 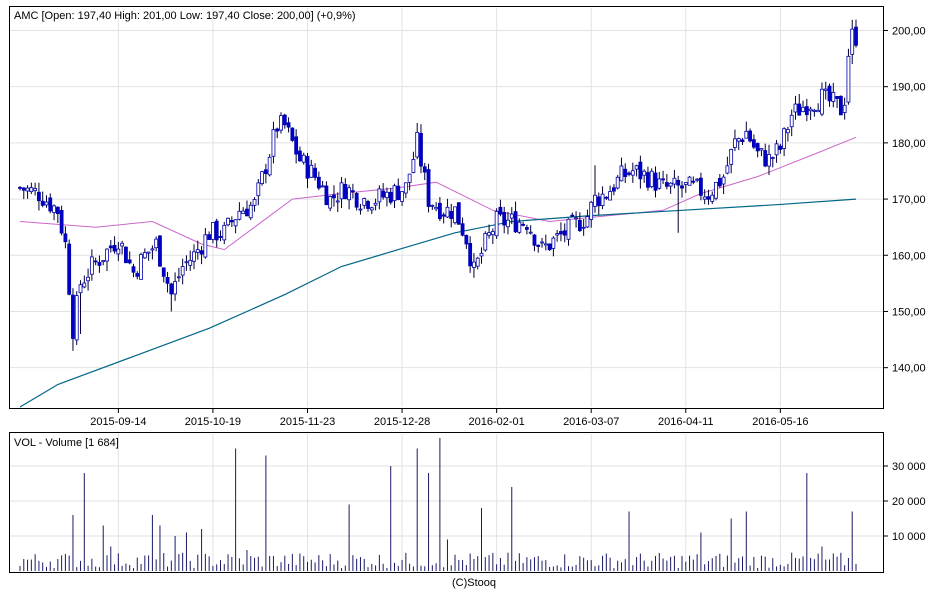 I want to click on date-tick-label: 2016-04-11, so click(x=685, y=422).